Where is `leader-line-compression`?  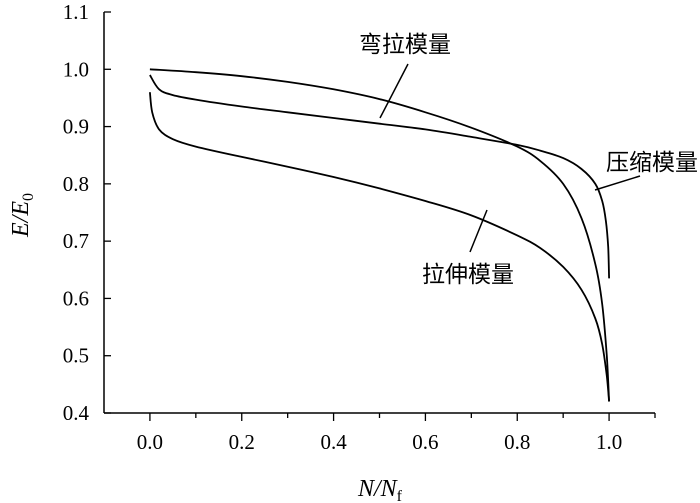 leader-line-compression is located at coordinates (617, 183).